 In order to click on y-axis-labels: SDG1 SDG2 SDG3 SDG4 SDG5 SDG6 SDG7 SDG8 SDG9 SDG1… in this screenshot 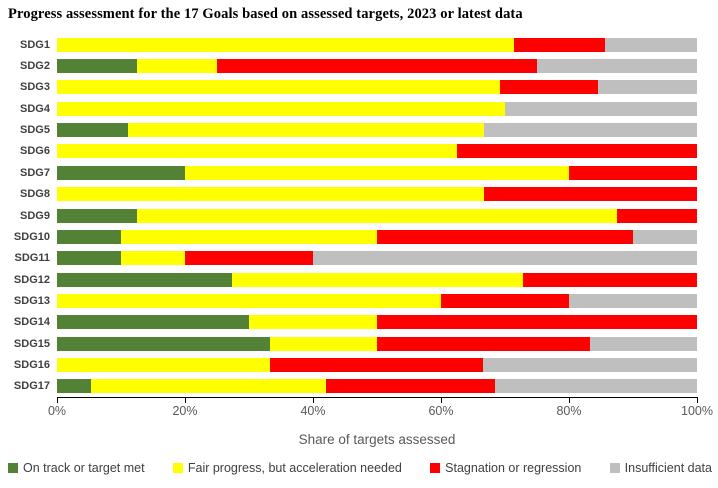, I will do `click(25, 215)`.